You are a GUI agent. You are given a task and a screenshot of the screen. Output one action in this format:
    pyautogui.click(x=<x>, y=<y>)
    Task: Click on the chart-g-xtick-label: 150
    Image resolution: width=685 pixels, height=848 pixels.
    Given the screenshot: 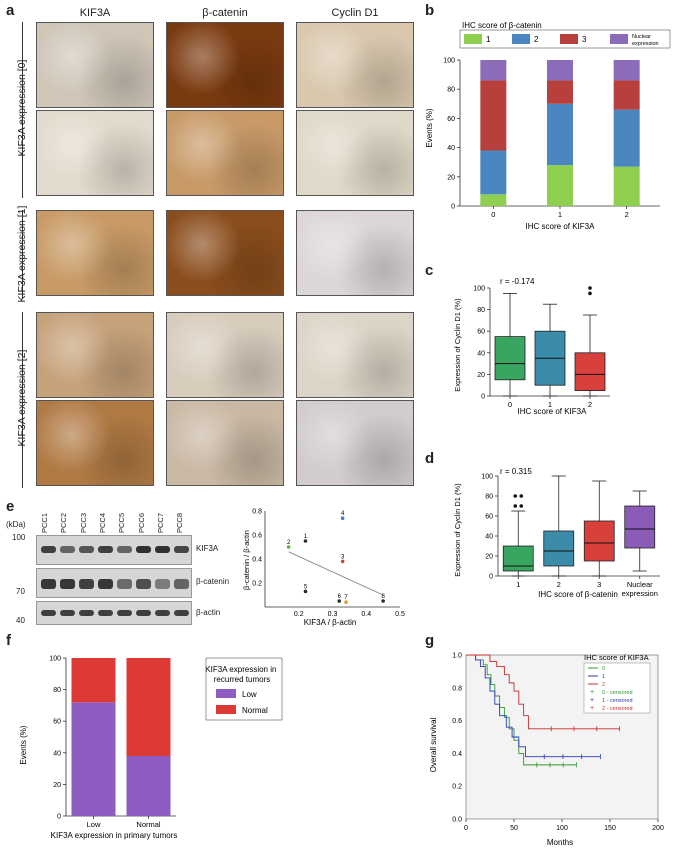 What is the action you would take?
    pyautogui.click(x=610, y=828)
    